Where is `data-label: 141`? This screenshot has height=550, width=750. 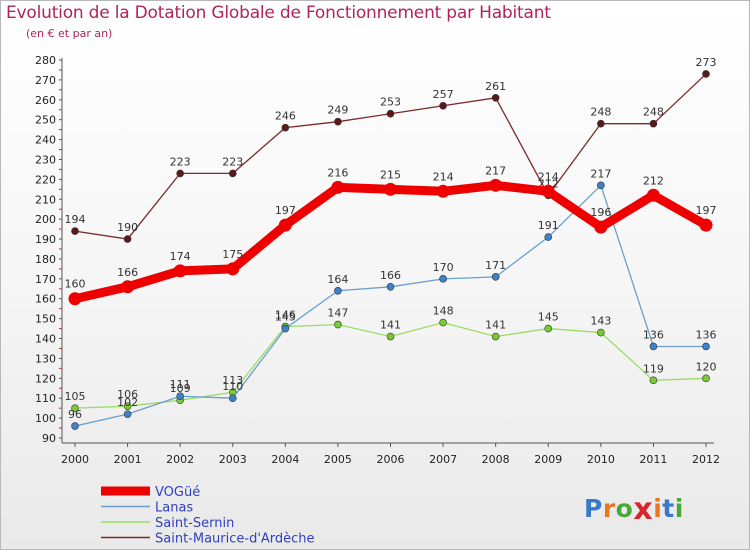
data-label: 141 is located at coordinates (390, 325).